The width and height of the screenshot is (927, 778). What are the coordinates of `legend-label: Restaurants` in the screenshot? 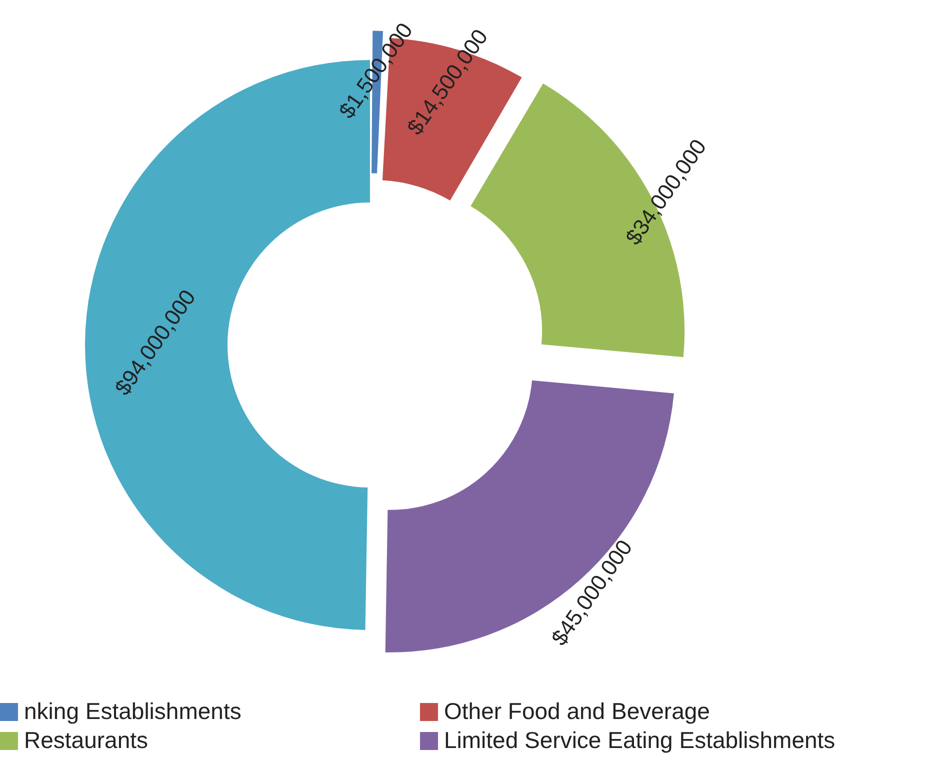 It's located at (86, 740).